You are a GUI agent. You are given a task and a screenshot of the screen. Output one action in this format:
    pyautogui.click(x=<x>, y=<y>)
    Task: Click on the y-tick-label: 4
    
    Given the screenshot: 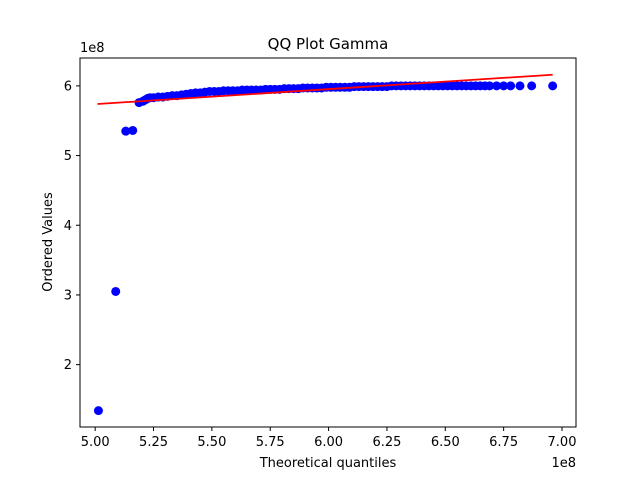 What is the action you would take?
    pyautogui.click(x=68, y=226)
    